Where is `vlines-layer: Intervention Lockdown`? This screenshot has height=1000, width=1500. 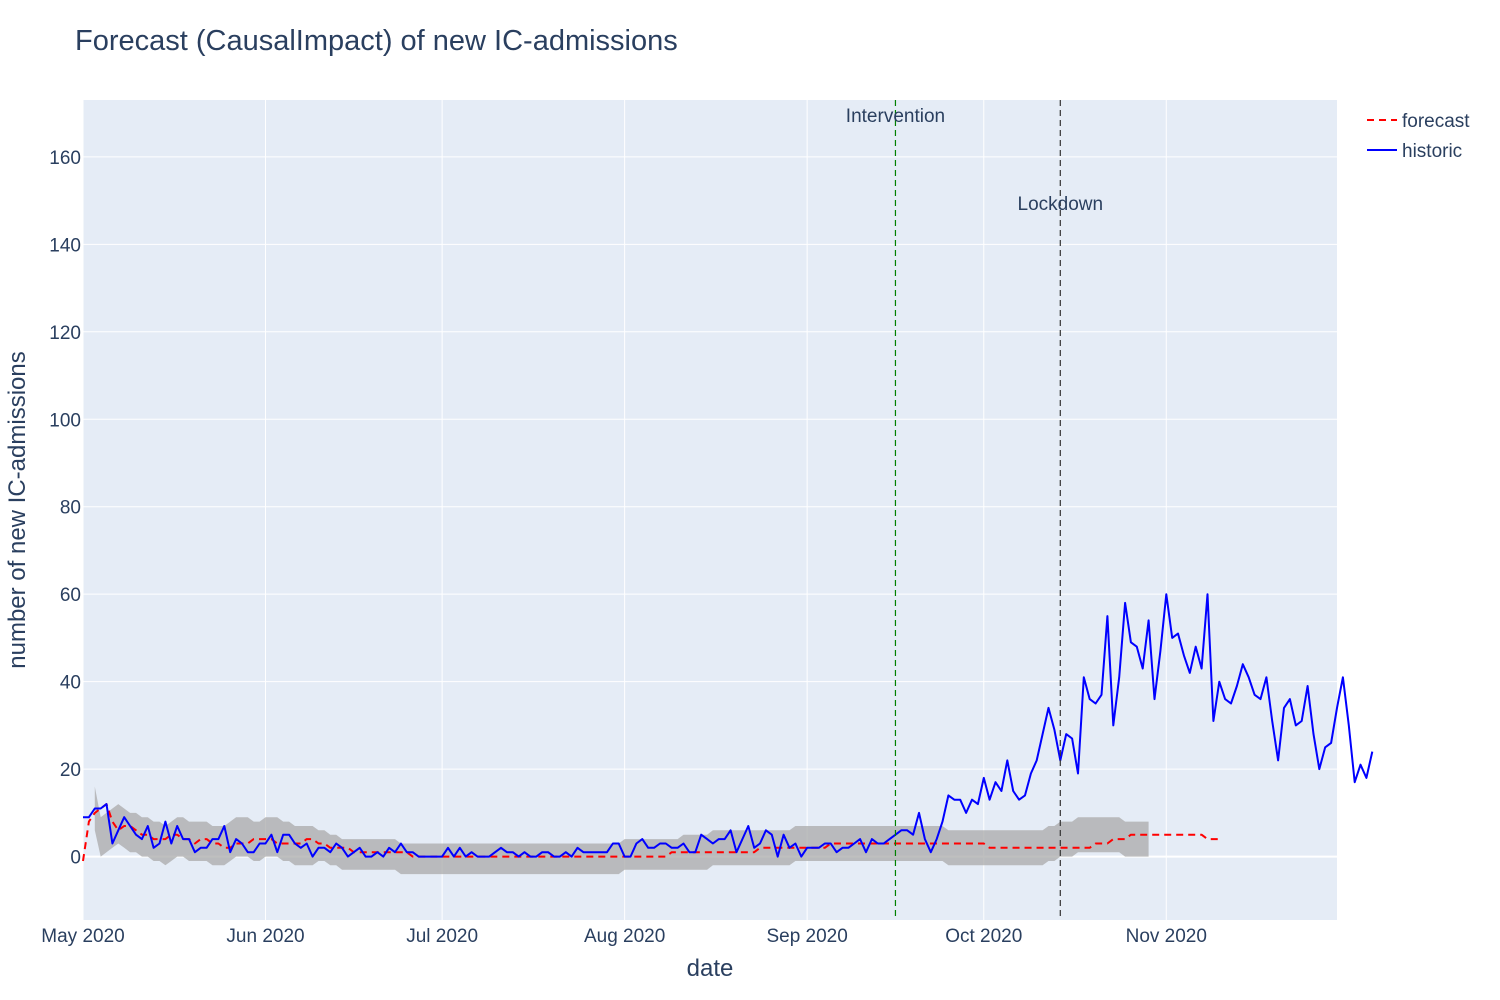 vlines-layer: Intervention Lockdown is located at coordinates (974, 510).